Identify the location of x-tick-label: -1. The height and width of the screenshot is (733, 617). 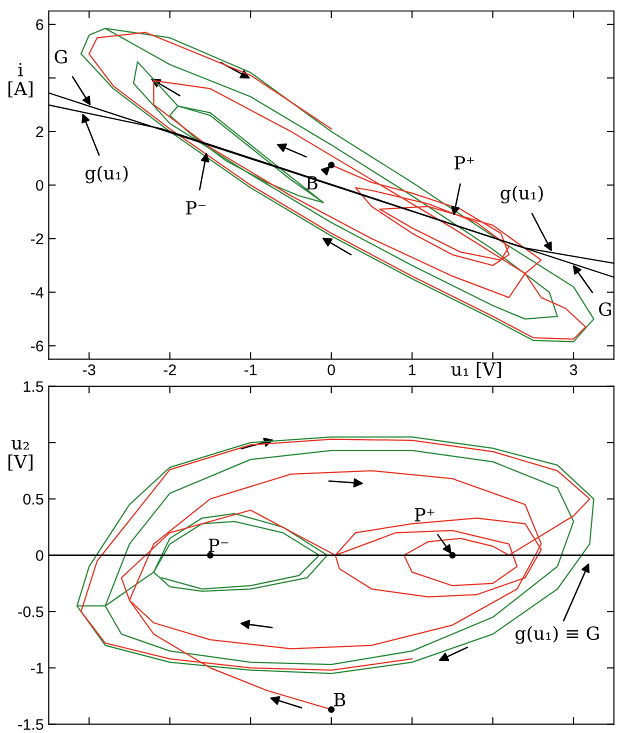
(250, 370).